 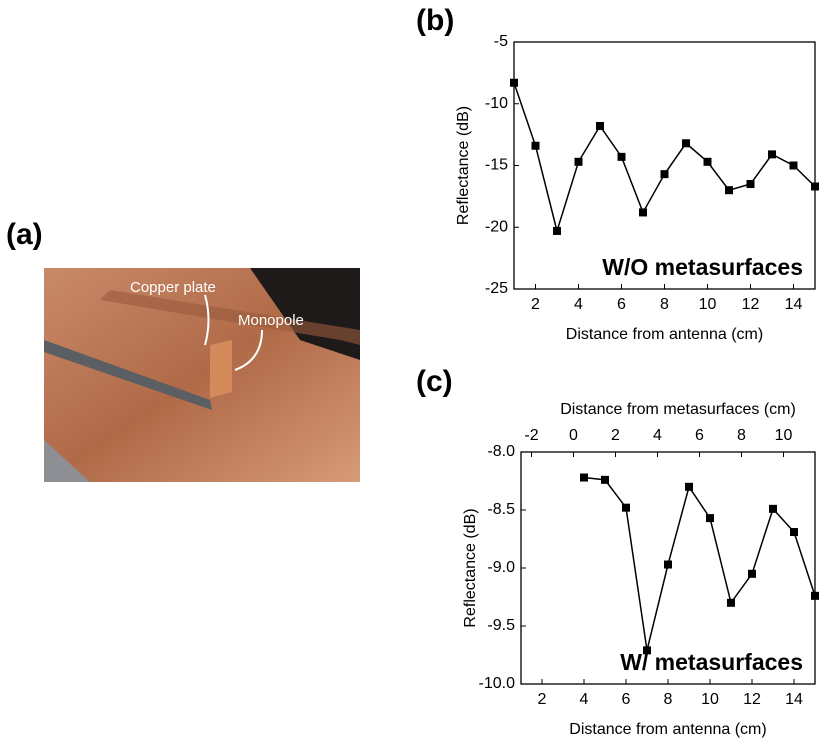 What do you see at coordinates (501, 625) in the screenshot?
I see `y-tick-label: -9.5` at bounding box center [501, 625].